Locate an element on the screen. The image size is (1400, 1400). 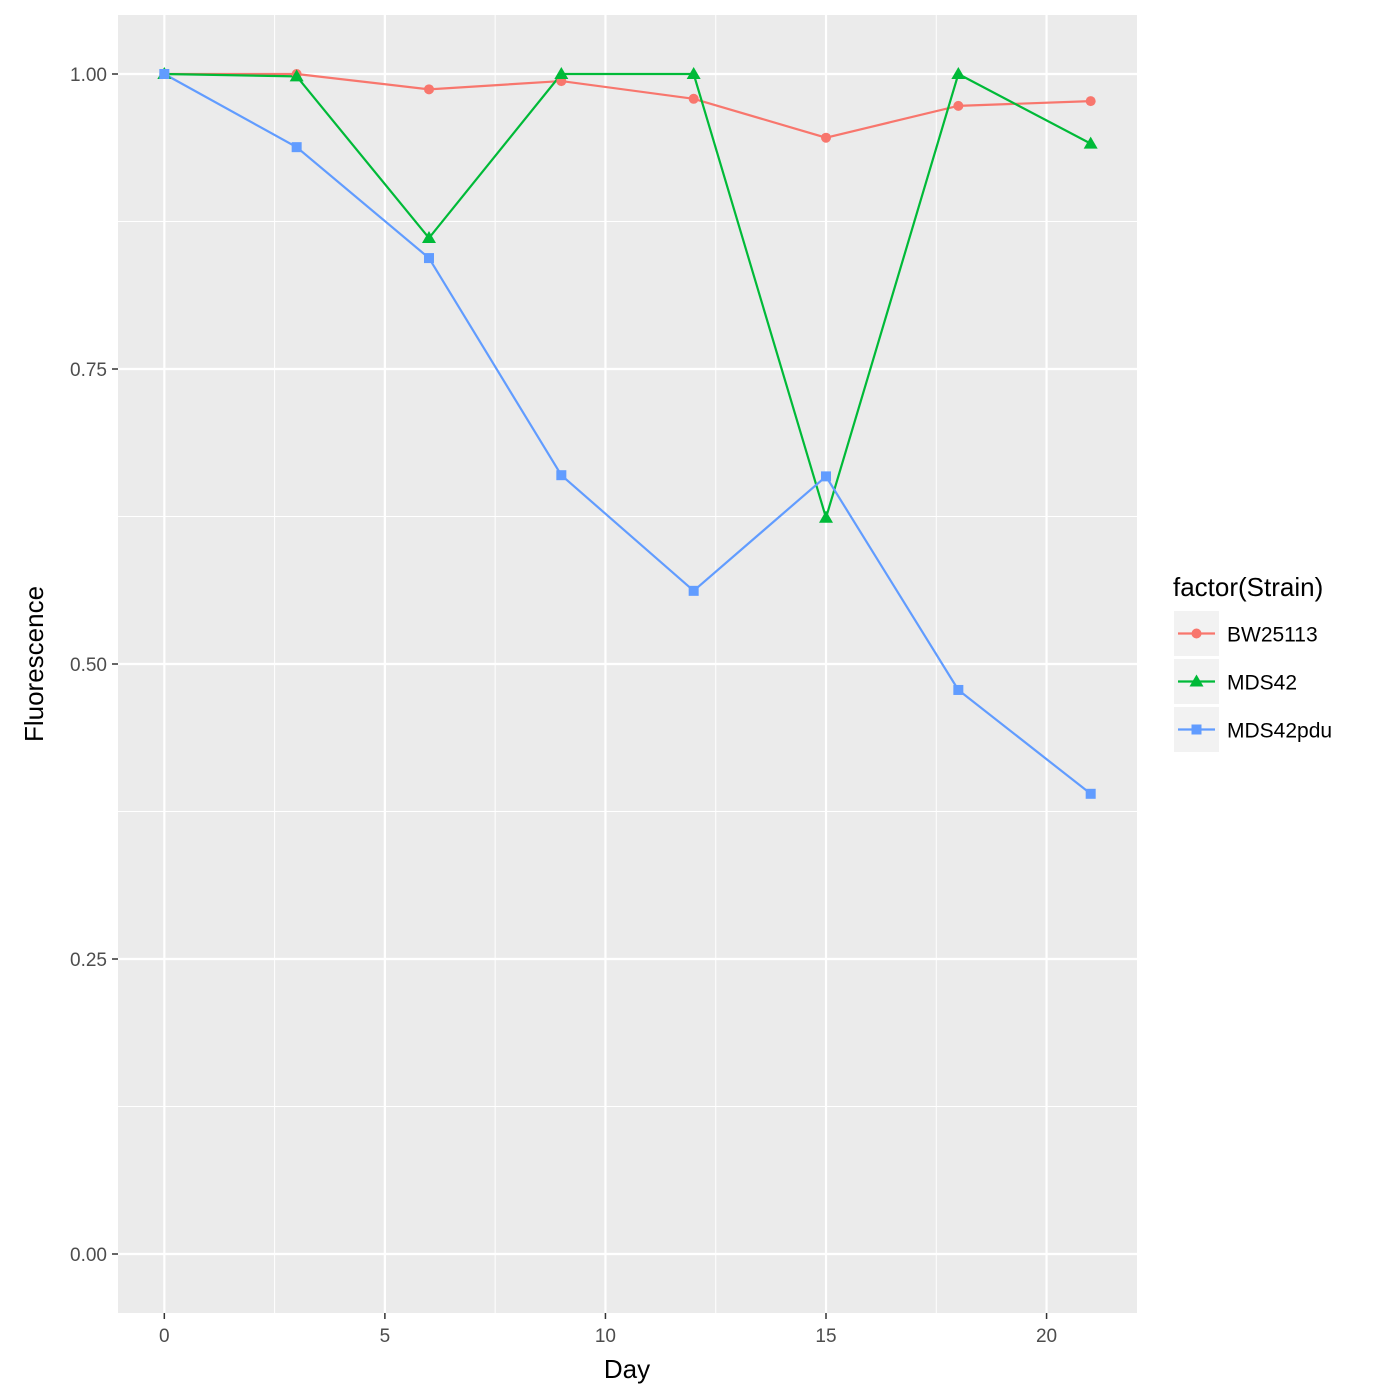
series-line-BW25113 is located at coordinates (627, 105).